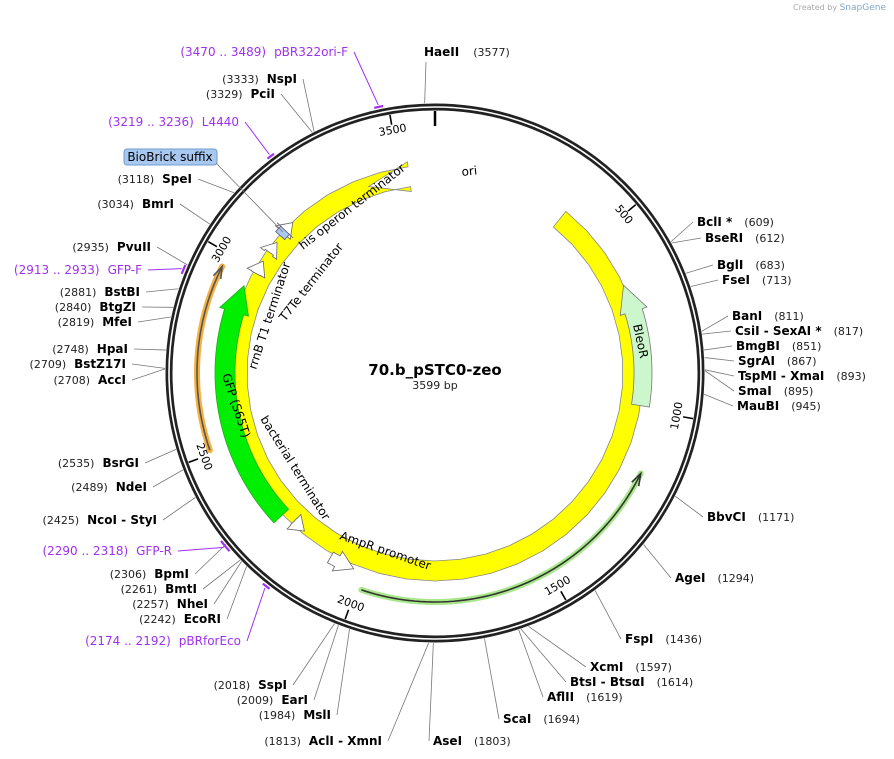  I want to click on site-acli: (1813) AclI - XmnI, so click(347, 695).